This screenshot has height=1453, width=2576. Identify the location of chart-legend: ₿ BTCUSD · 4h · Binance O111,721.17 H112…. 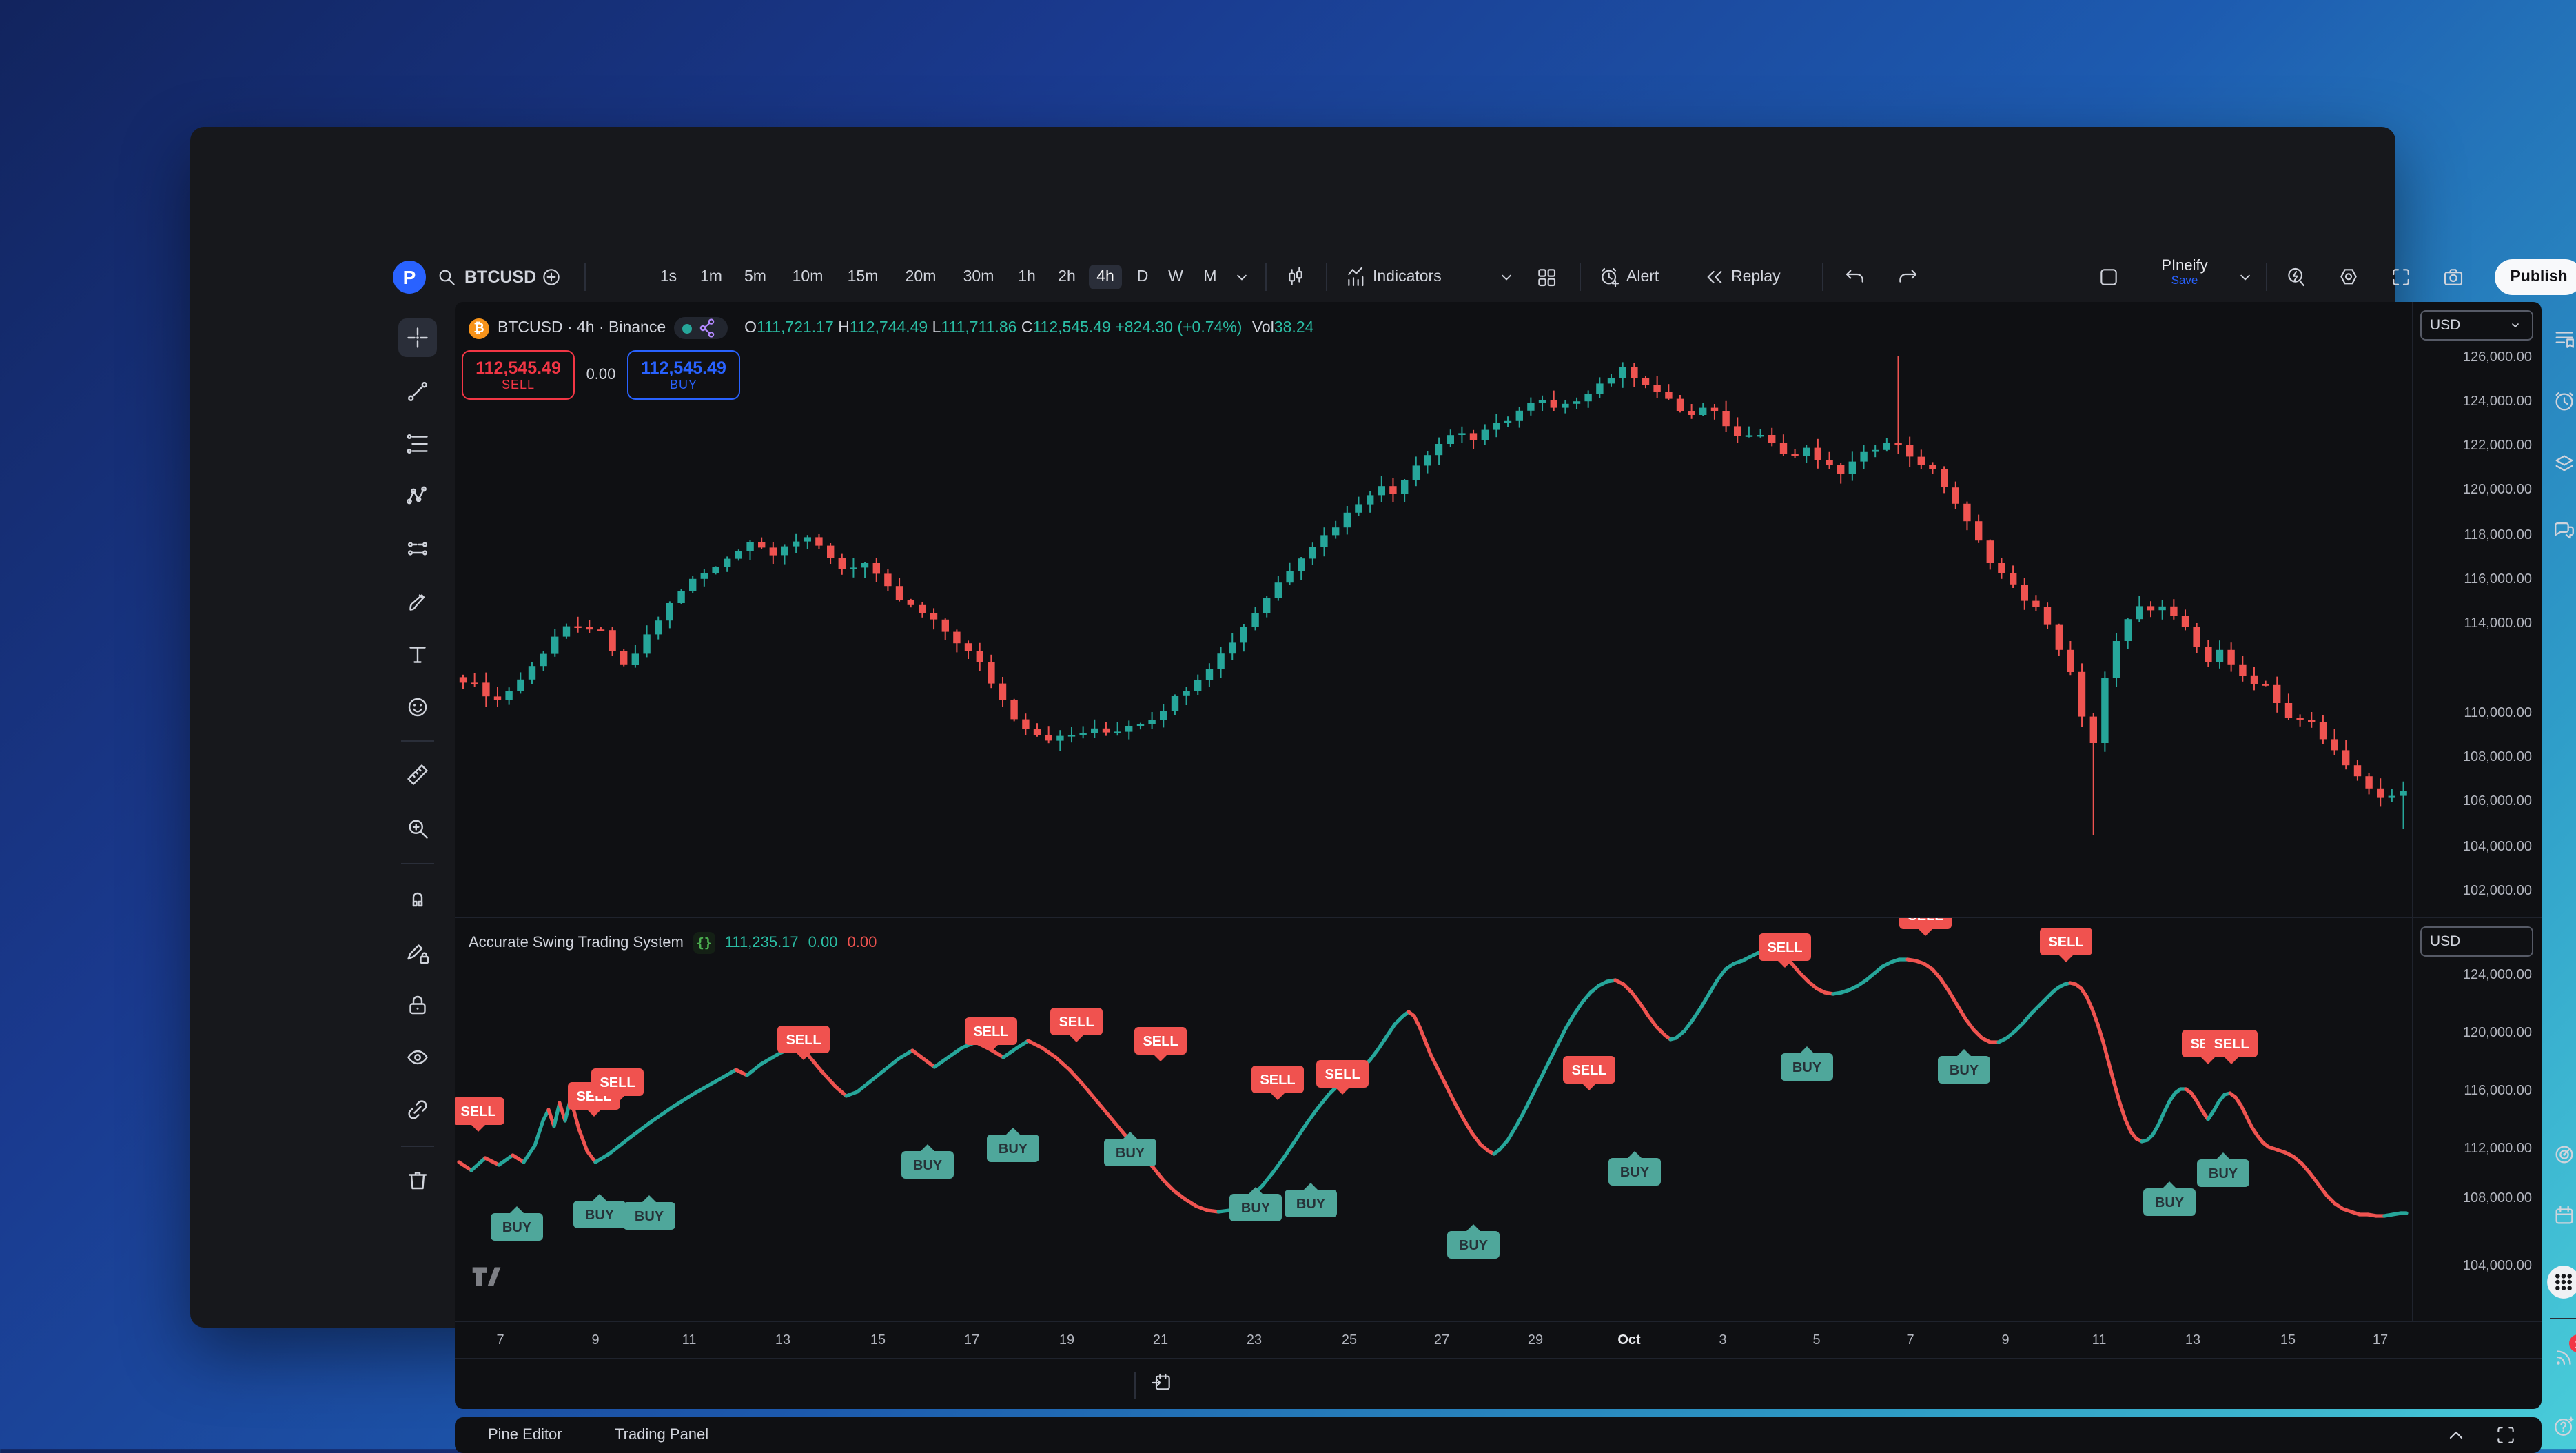
(891, 329).